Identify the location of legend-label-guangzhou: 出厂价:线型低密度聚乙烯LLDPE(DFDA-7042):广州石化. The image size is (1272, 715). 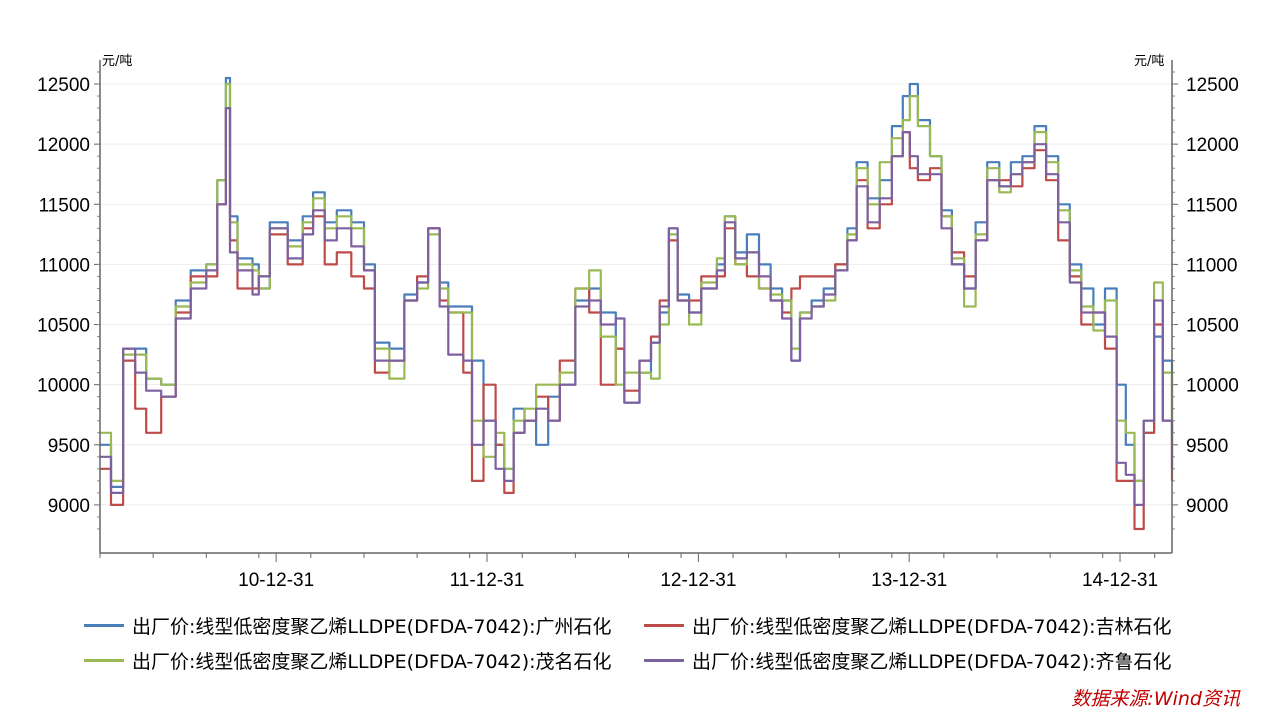
(372, 626).